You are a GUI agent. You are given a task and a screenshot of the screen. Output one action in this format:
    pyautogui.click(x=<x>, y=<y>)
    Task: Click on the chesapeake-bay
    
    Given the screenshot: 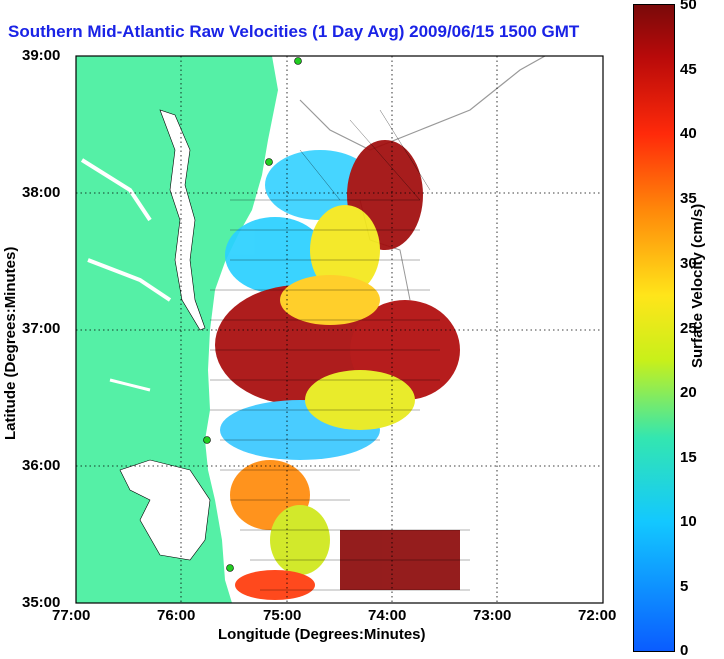 What is the action you would take?
    pyautogui.click(x=182, y=220)
    